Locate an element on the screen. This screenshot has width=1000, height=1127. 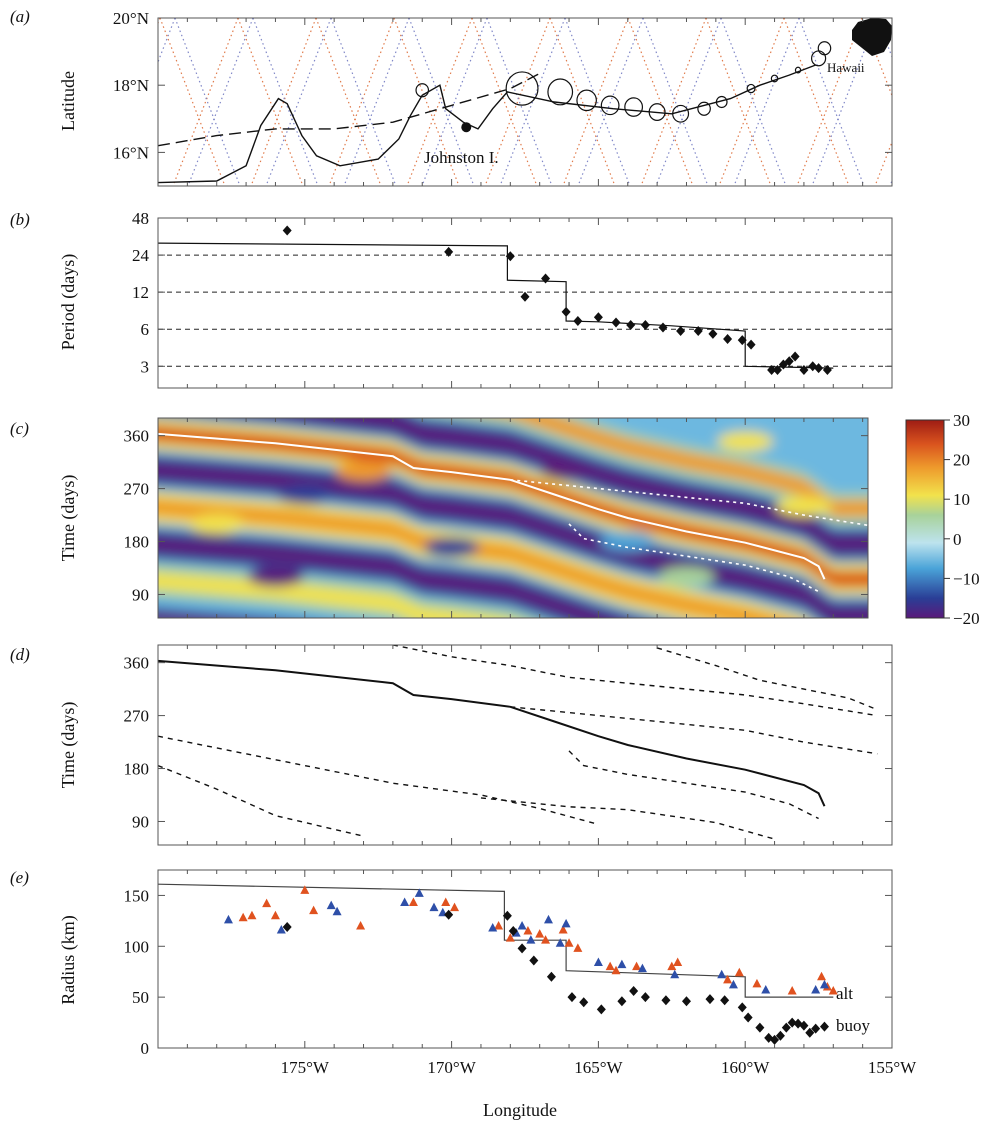
panel-c-frame is located at coordinates (513, 518).